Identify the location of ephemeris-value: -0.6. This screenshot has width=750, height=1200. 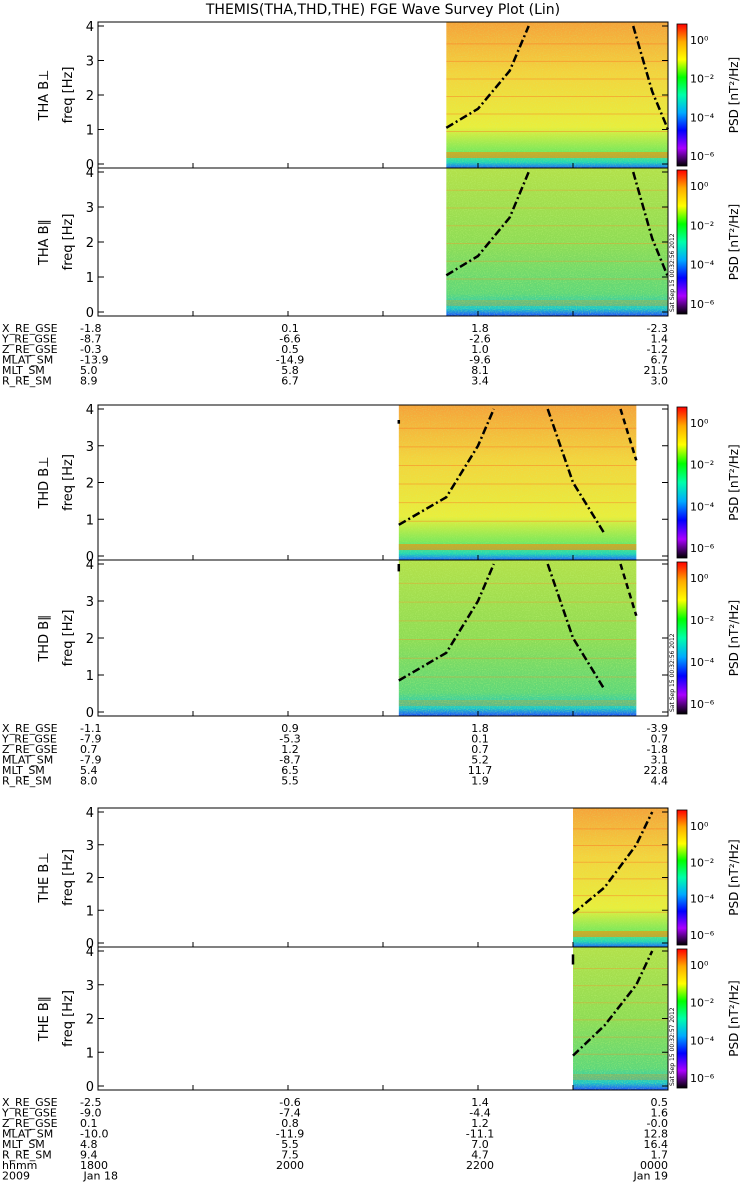
(289, 1102).